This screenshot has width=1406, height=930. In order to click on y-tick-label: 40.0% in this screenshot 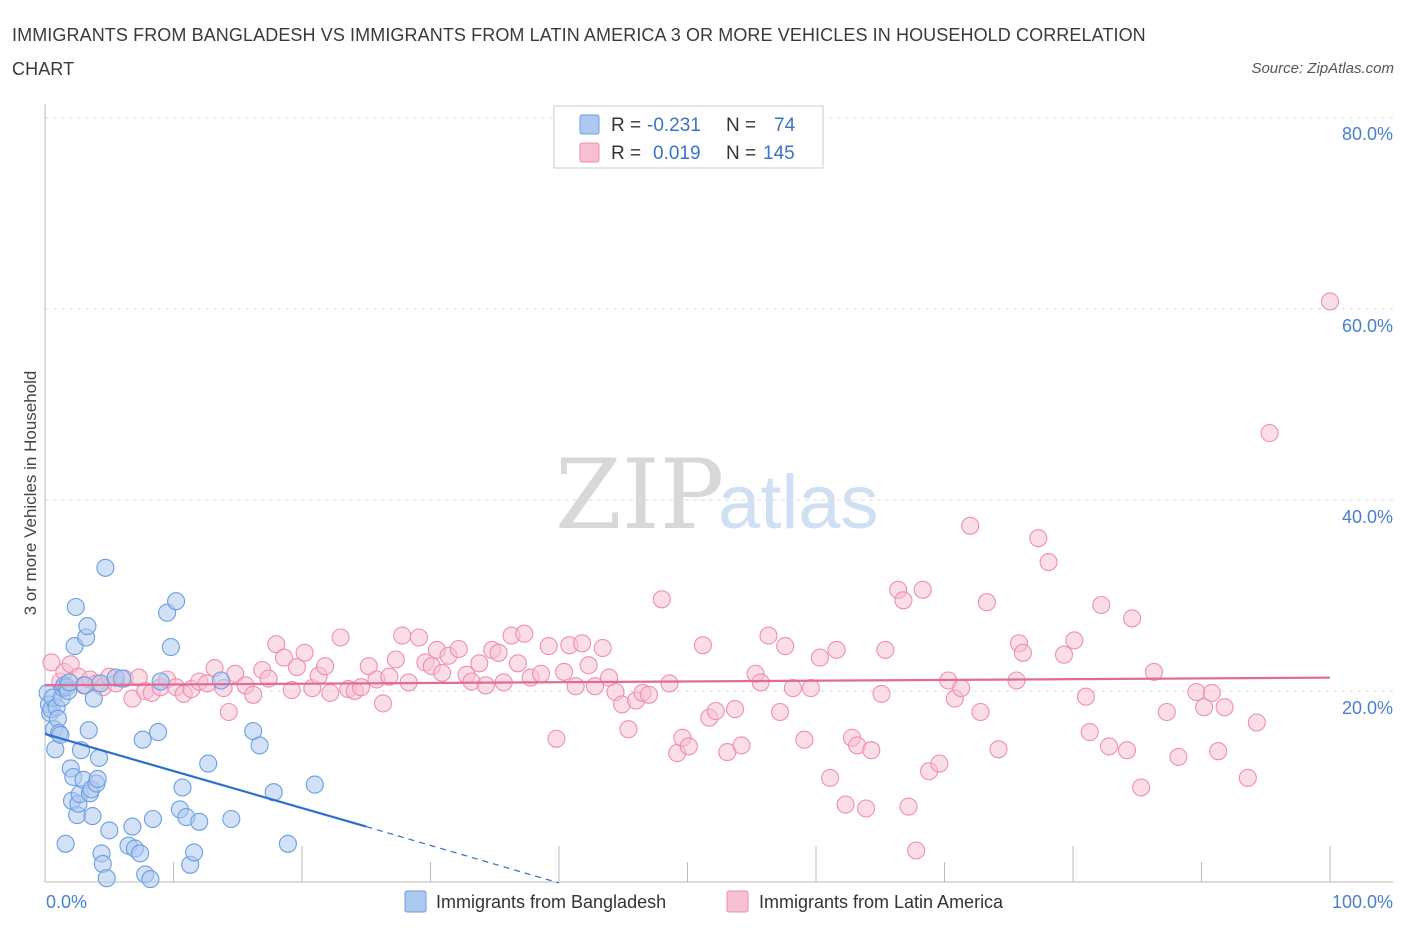, I will do `click(1367, 517)`.